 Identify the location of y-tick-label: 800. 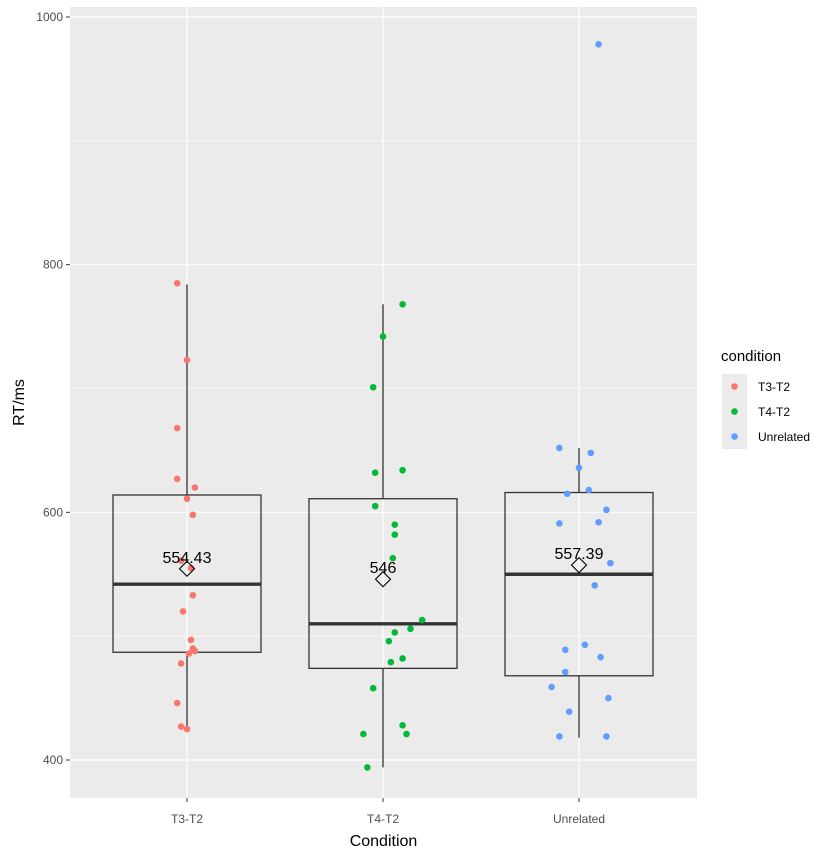
(53, 265).